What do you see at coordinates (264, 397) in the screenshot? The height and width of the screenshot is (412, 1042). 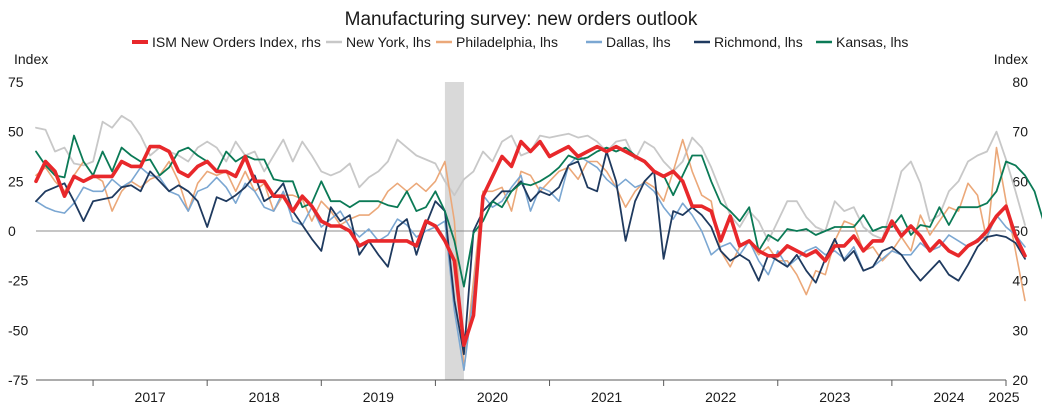 I see `x-tick-label: 2018` at bounding box center [264, 397].